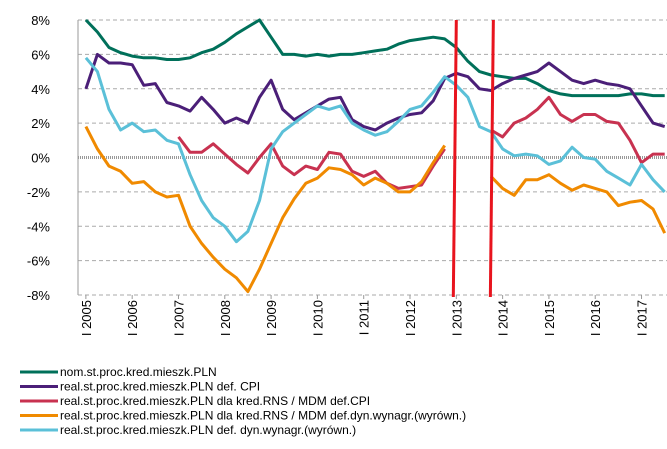  What do you see at coordinates (364, 317) in the screenshot?
I see `x-tick-label: I 2011` at bounding box center [364, 317].